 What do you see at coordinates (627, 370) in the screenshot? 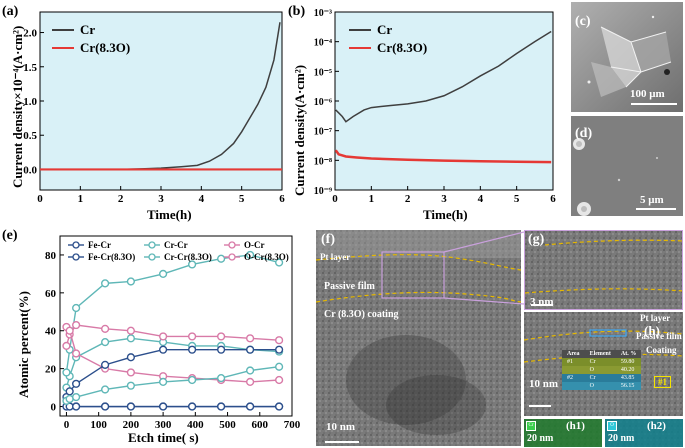
I see `eds-cell: 40.20` at bounding box center [627, 370].